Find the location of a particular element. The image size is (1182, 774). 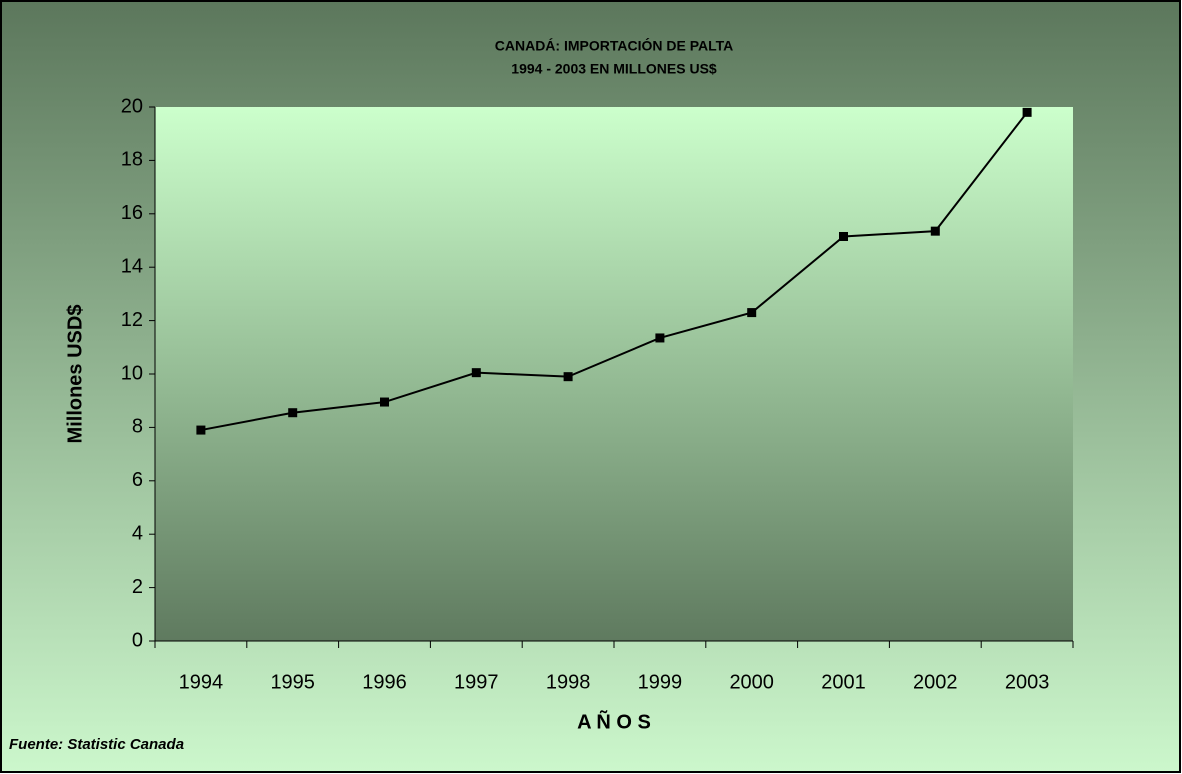

x-tick-label: 2002 is located at coordinates (935, 682).